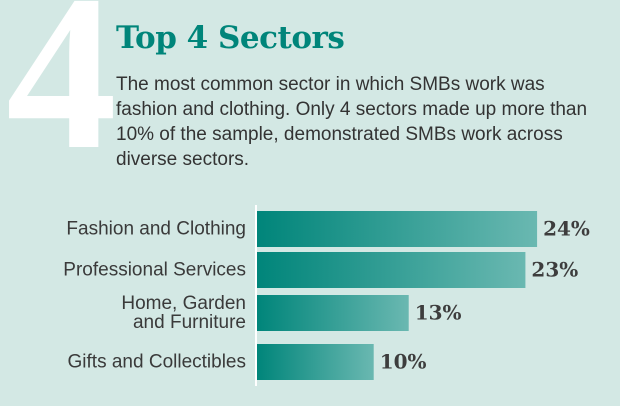 The width and height of the screenshot is (620, 406). What do you see at coordinates (156, 229) in the screenshot?
I see `category-label: Fashion and Clothing` at bounding box center [156, 229].